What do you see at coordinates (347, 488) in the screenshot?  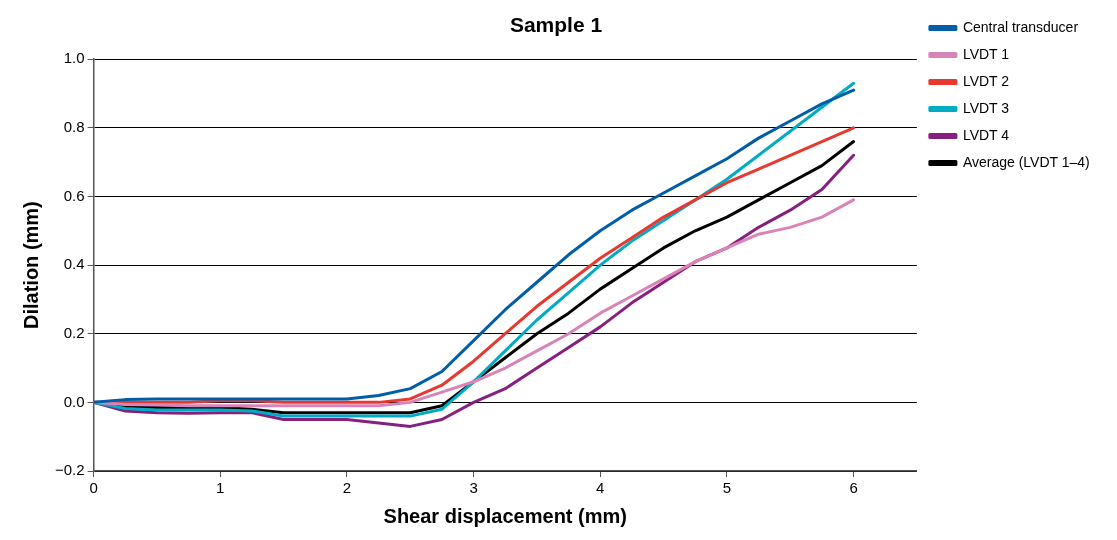 I see `x-tick-label: 2` at bounding box center [347, 488].